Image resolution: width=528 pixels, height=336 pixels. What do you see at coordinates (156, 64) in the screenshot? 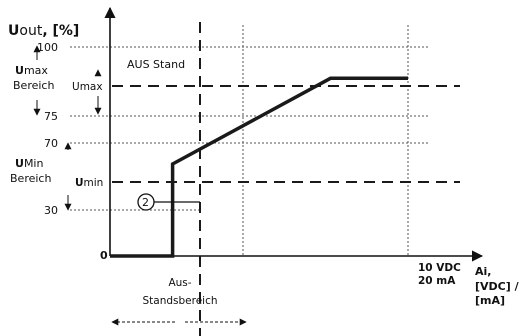
I see `aus-stand-label: AUS Stand` at bounding box center [156, 64].